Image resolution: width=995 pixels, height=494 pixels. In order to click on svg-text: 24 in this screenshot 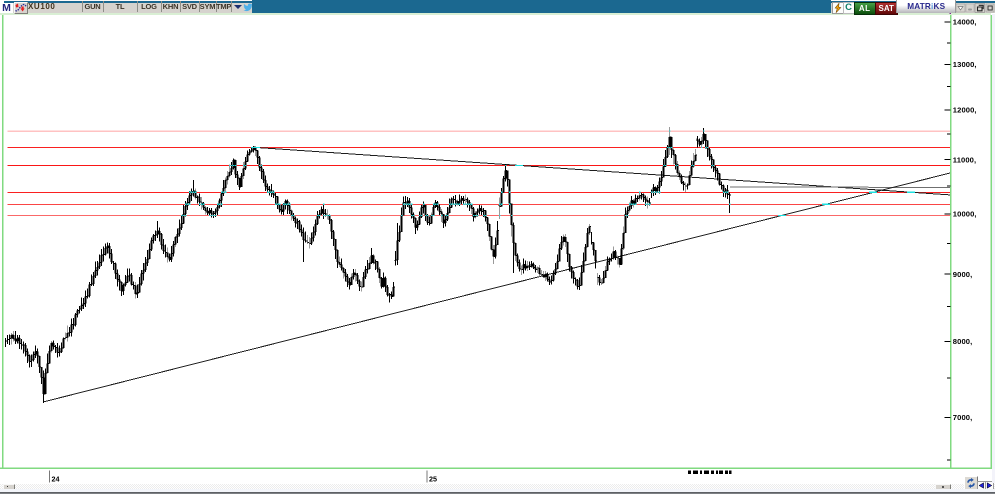, I will do `click(56, 479)`.